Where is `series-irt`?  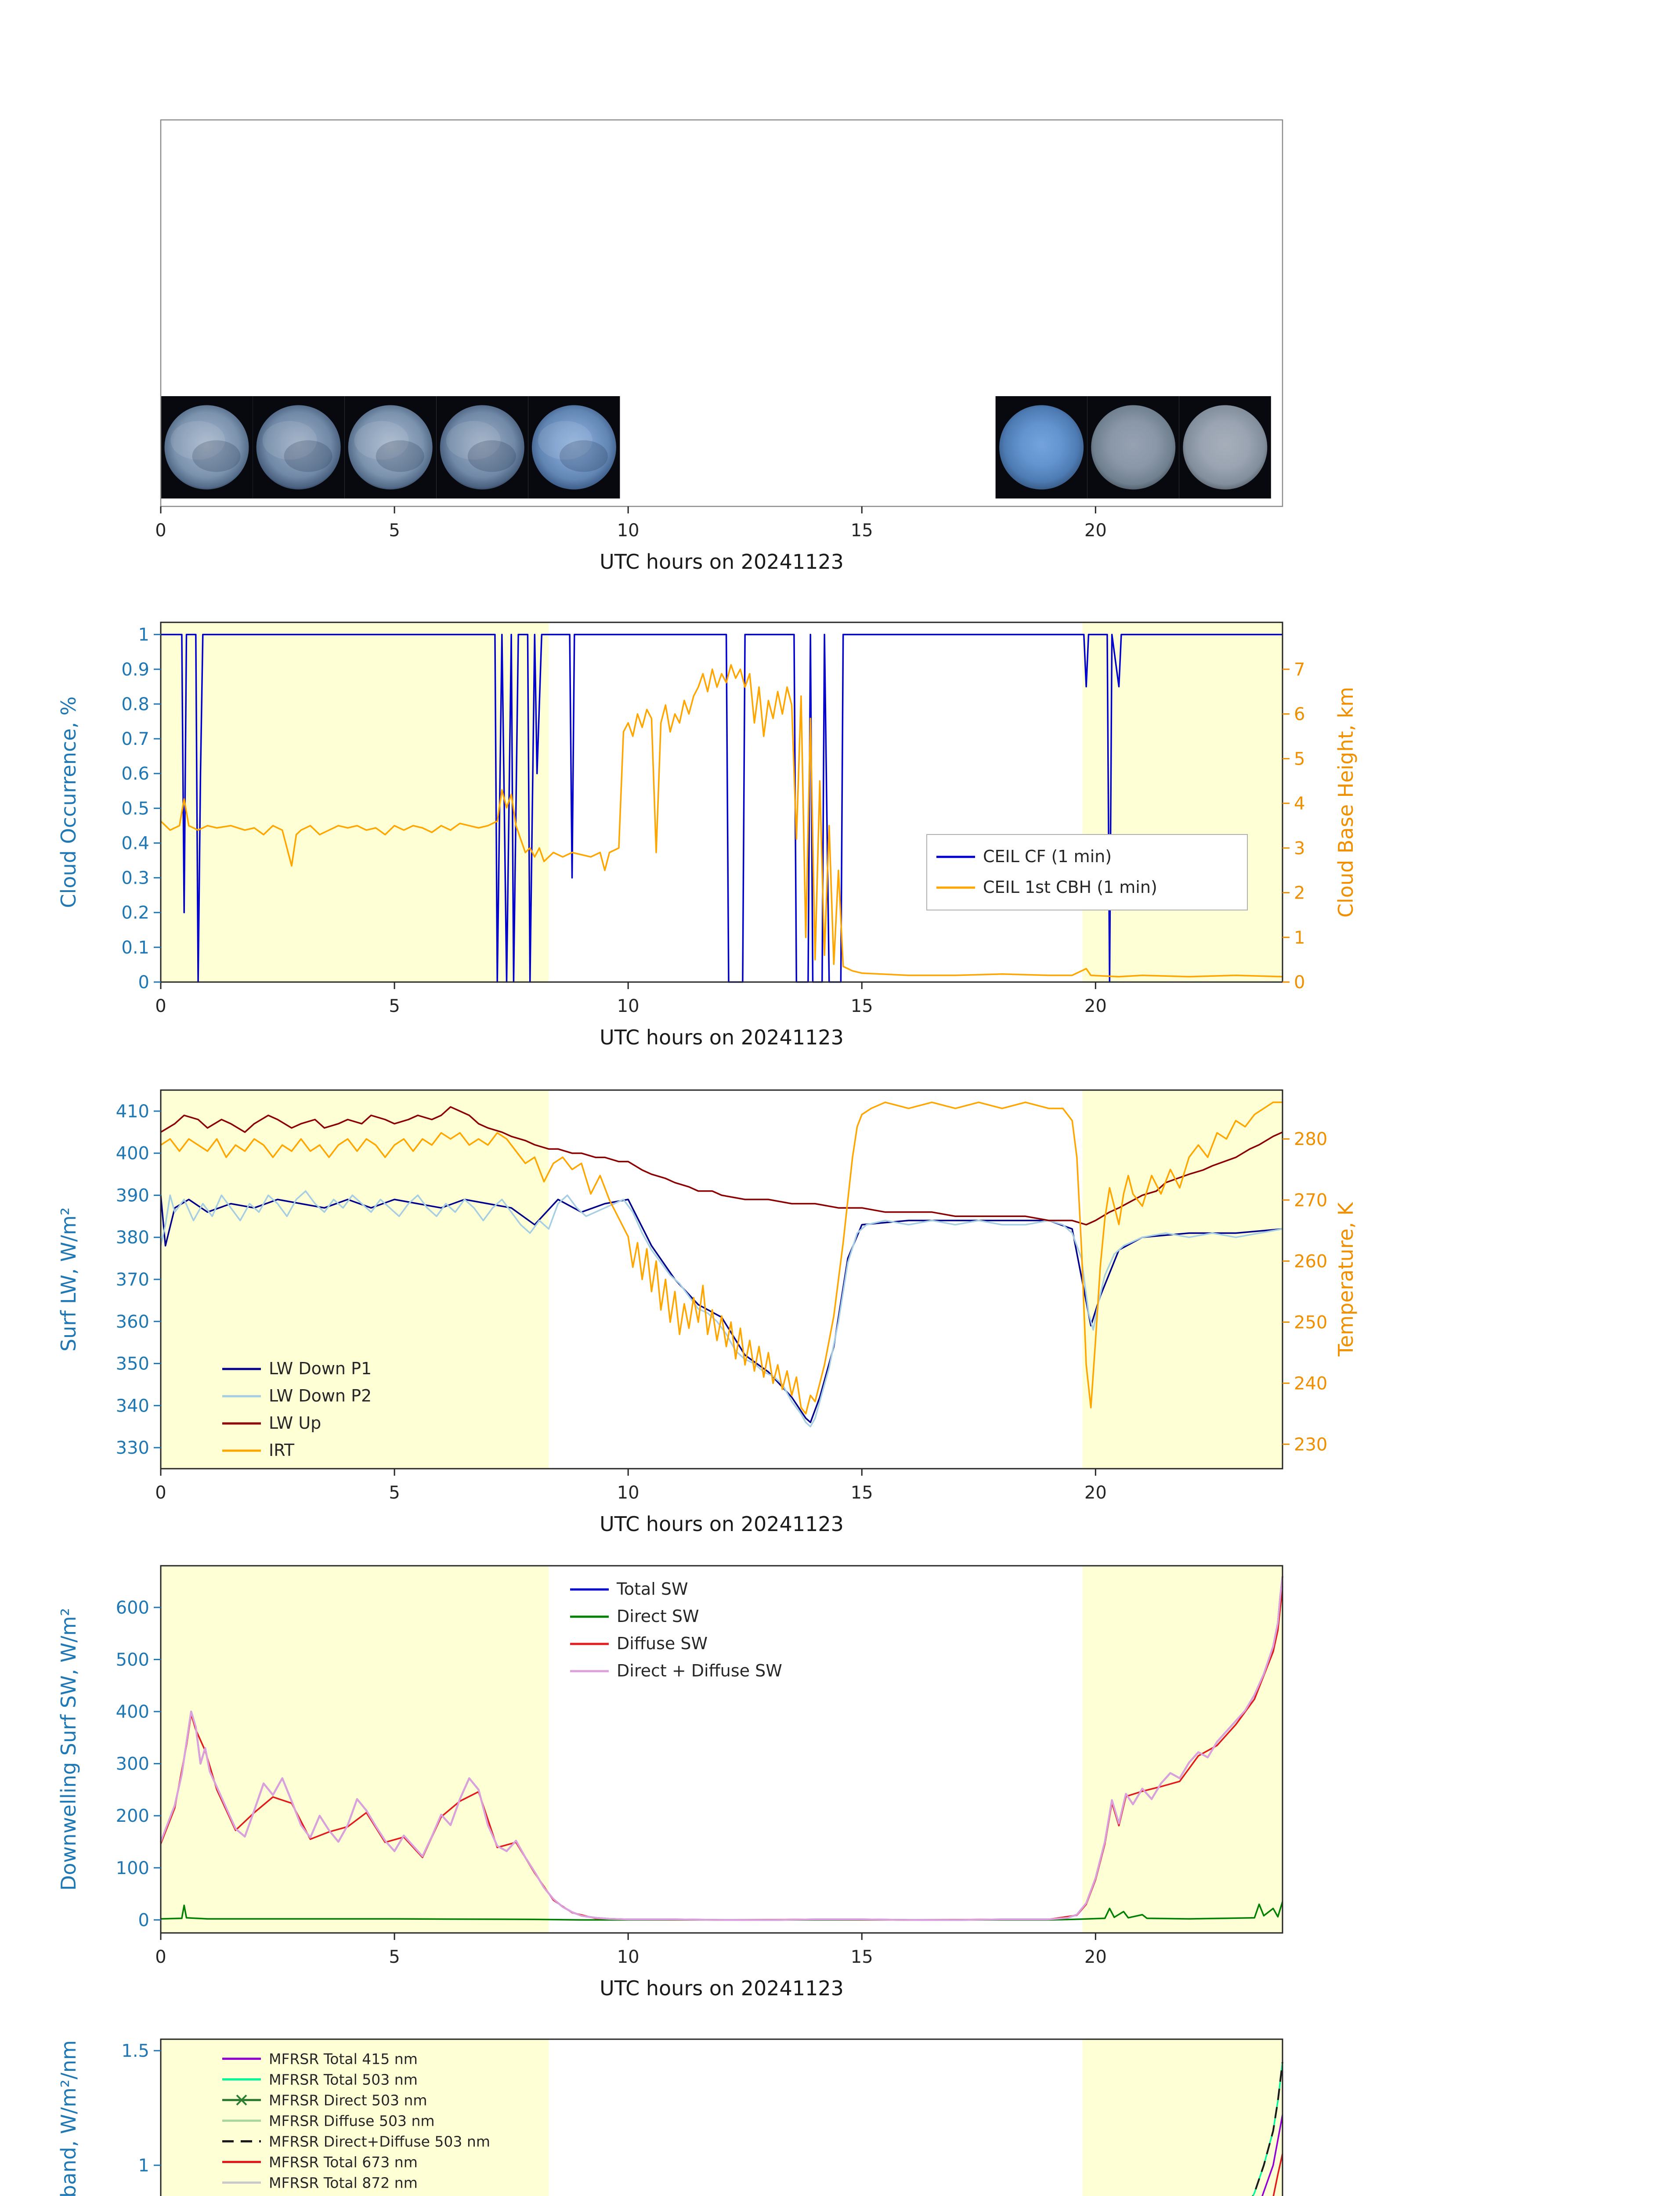 series-irt is located at coordinates (721, 1258).